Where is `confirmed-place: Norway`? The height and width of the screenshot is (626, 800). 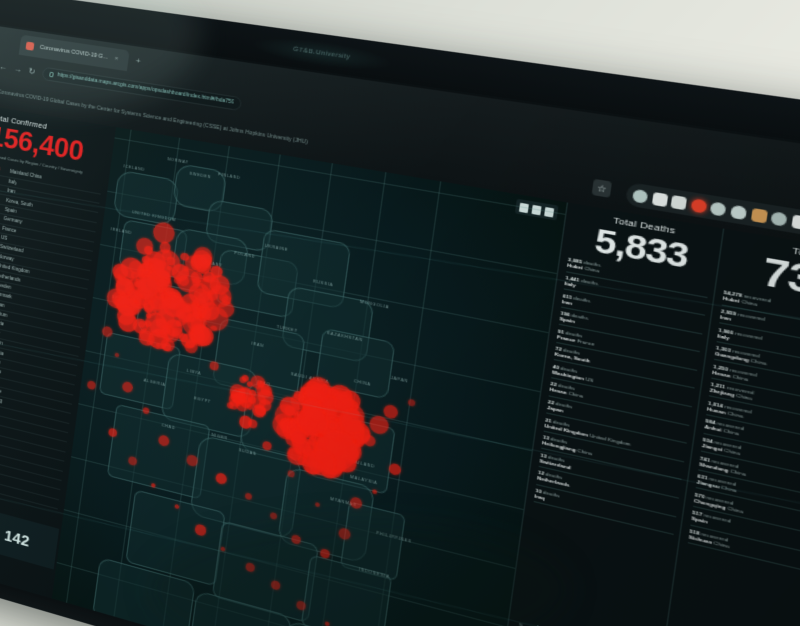
confirmed-place: Norway is located at coordinates (7, 257).